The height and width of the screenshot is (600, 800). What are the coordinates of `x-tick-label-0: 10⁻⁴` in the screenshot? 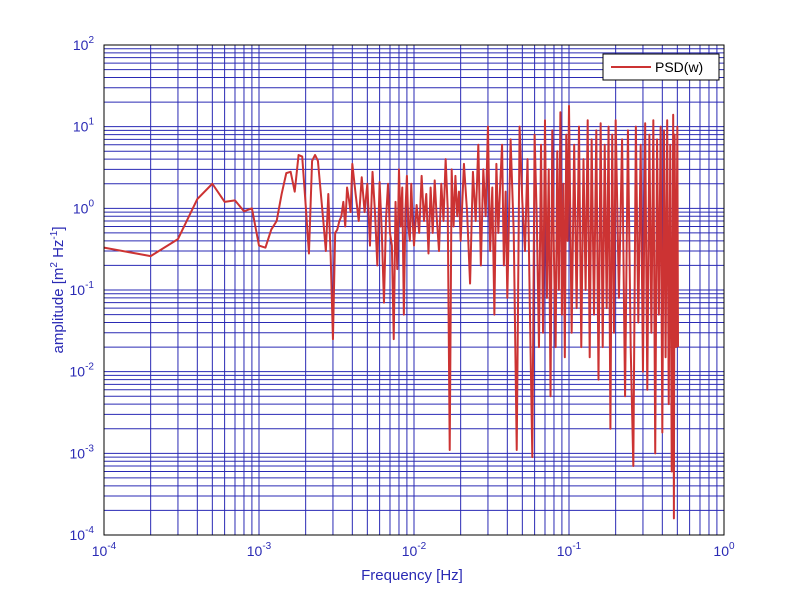 It's located at (104, 550).